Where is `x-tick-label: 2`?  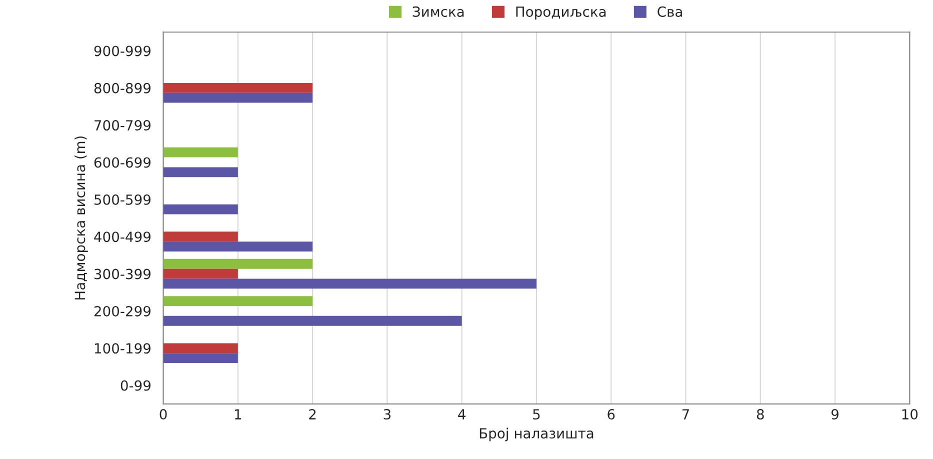
x-tick-label: 2 is located at coordinates (312, 414).